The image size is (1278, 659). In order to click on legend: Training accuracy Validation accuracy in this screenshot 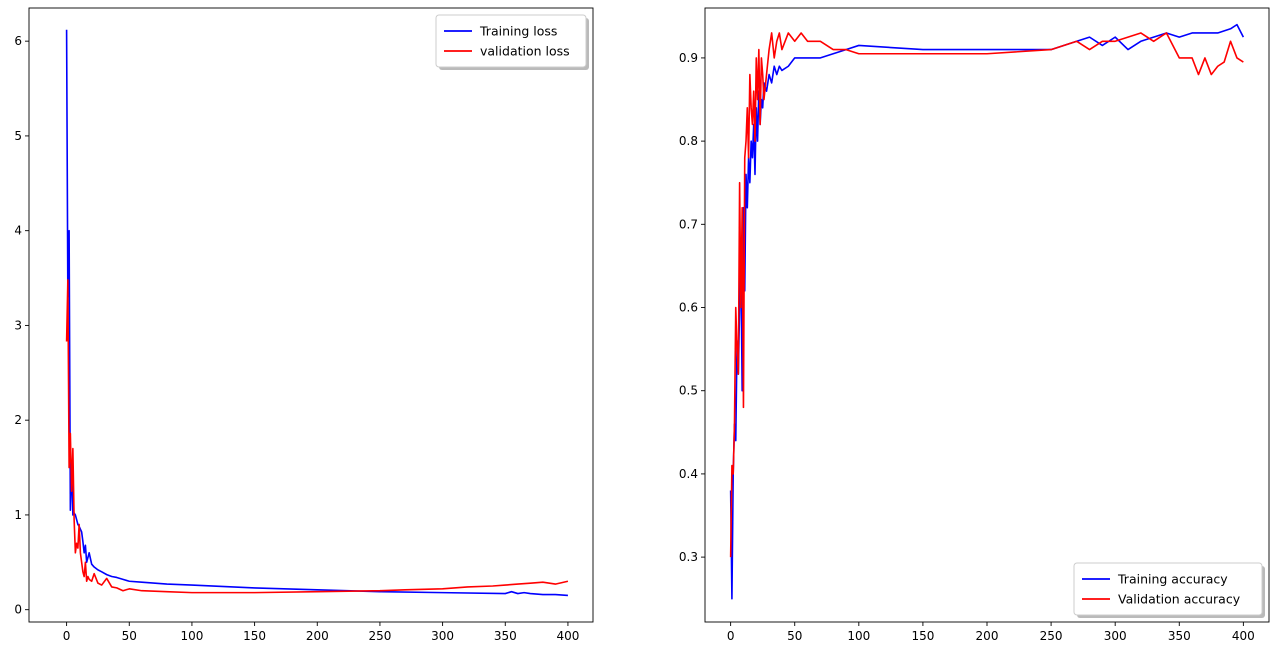, I will do `click(1169, 590)`.